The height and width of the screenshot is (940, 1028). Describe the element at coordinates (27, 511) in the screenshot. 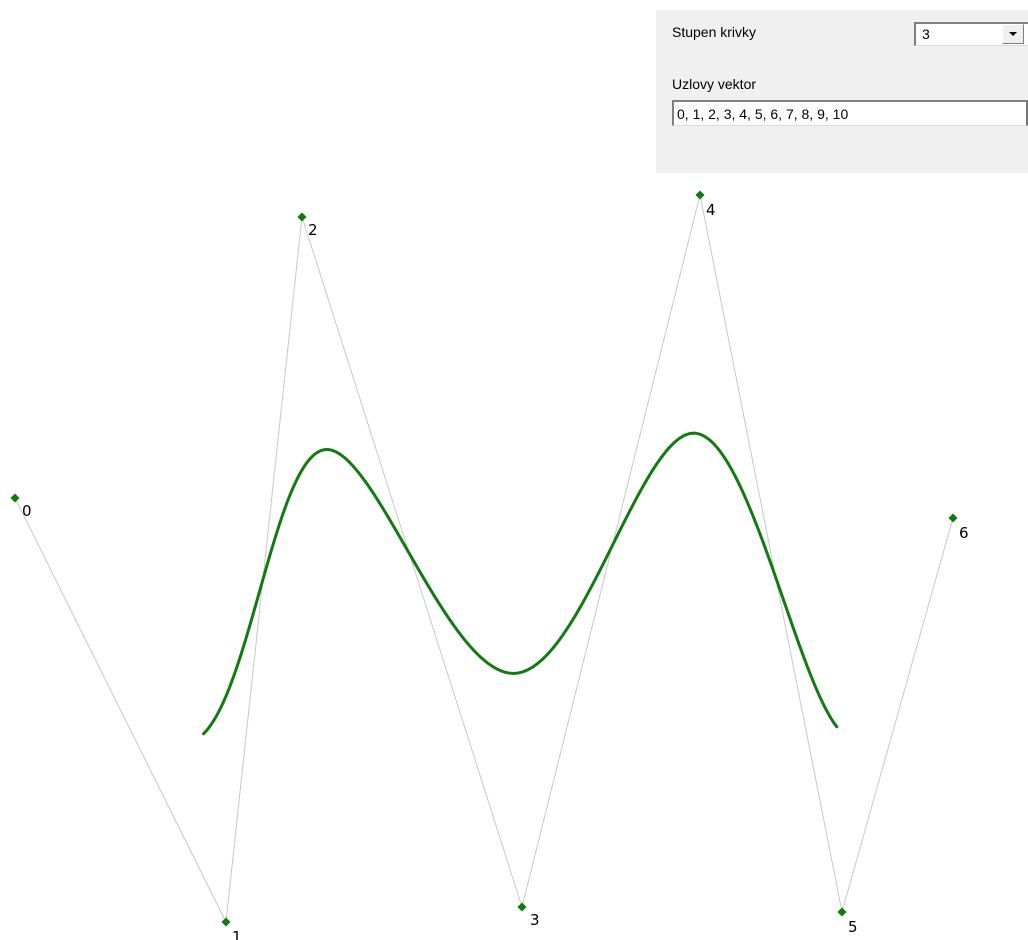

I see `control-point-label: 0` at that location.